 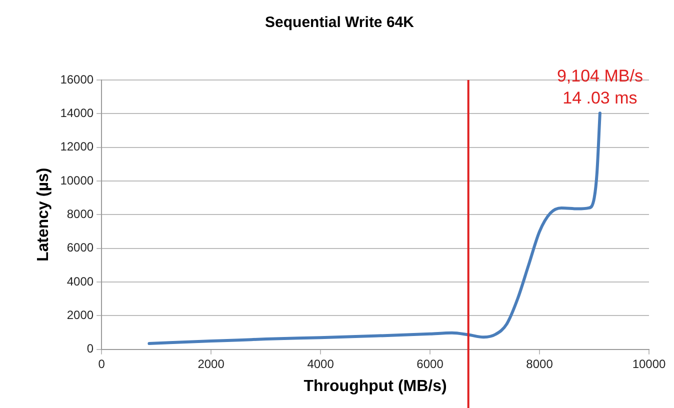 I want to click on x-axis-title: Throughput (MB/s), so click(x=375, y=386).